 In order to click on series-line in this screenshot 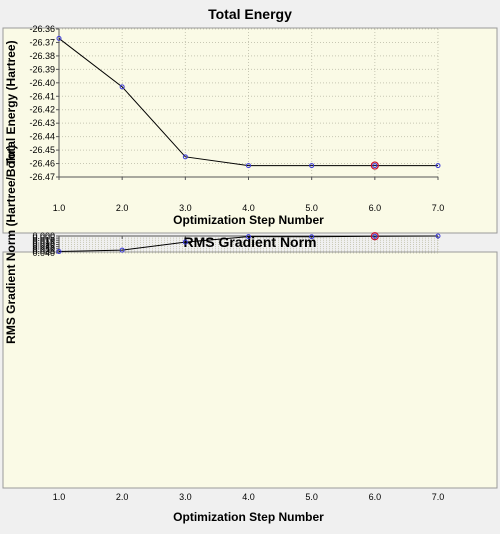, I will do `click(248, 244)`.